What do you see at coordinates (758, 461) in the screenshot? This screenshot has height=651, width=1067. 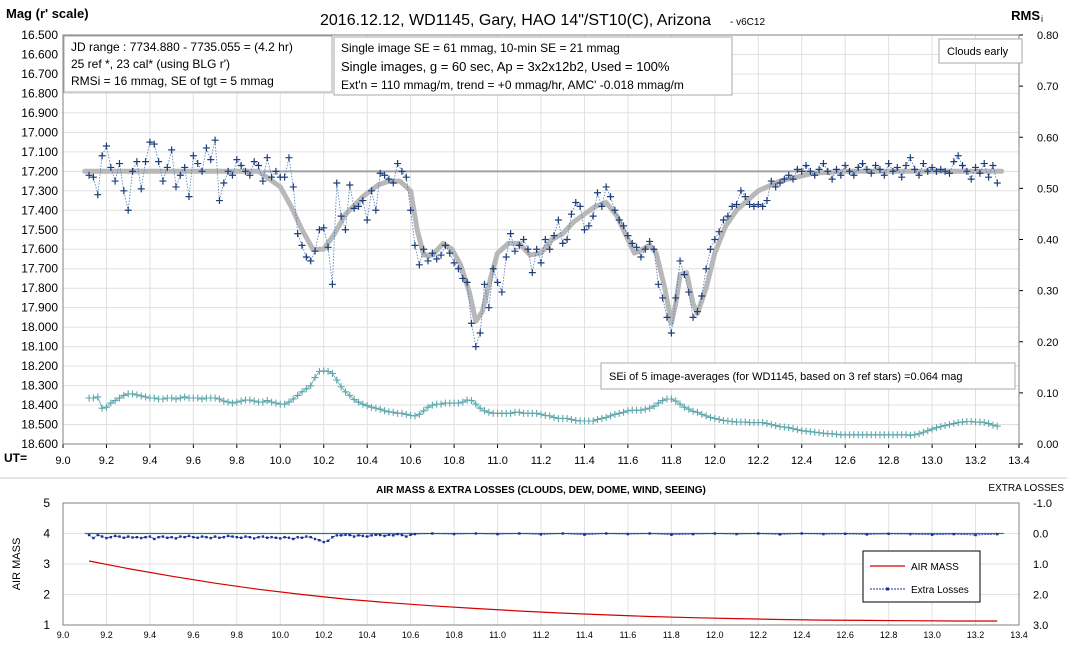 I see `x-tick-label: 12.2` at bounding box center [758, 461].